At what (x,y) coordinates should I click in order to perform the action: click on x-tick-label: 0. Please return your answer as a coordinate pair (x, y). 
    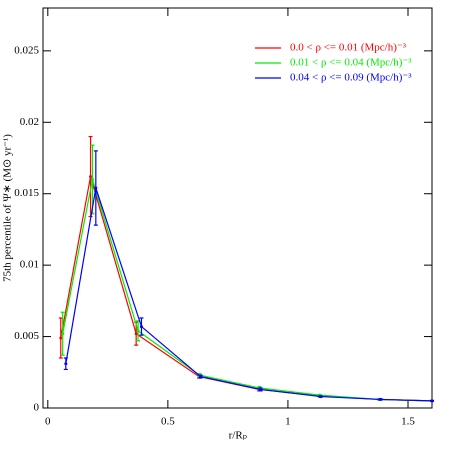
    Looking at the image, I should click on (48, 422).